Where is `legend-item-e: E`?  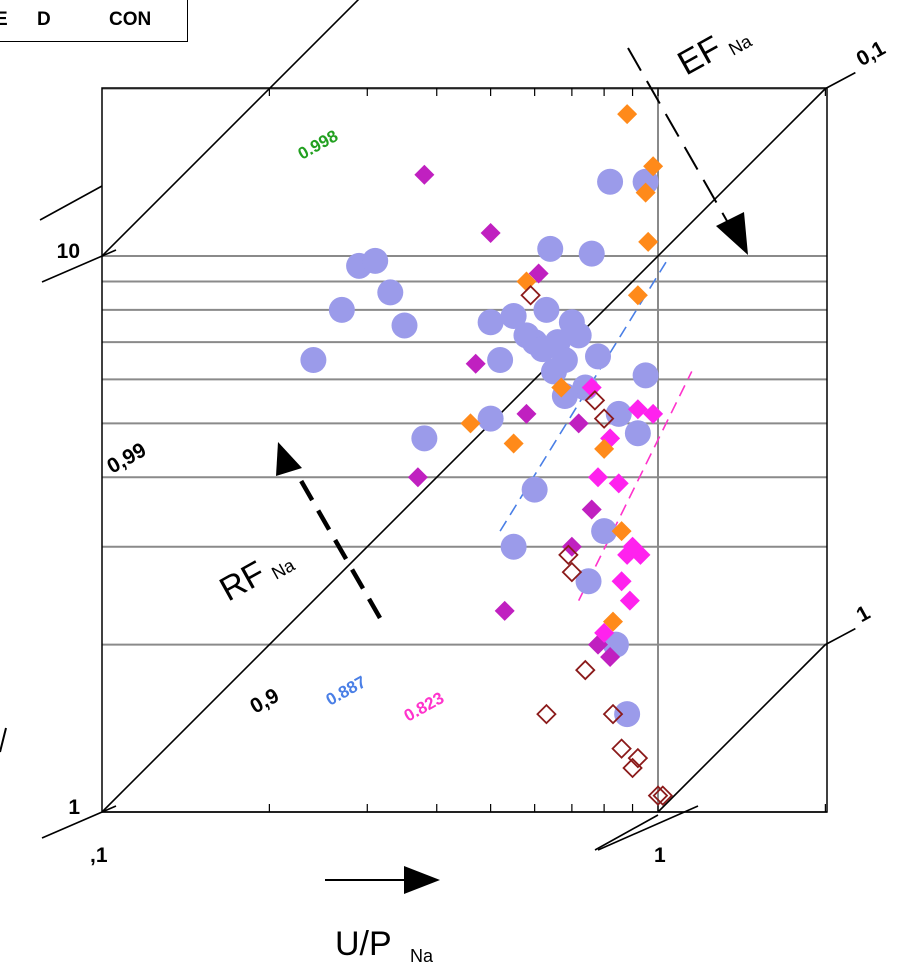
legend-item-e: E is located at coordinates (4, 19).